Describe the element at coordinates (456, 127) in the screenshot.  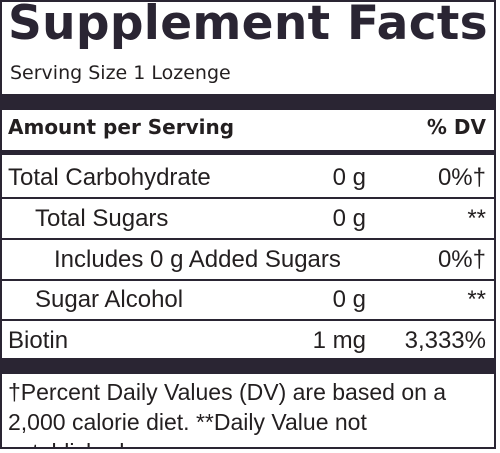
I see `percent-dv-header: % DV` at that location.